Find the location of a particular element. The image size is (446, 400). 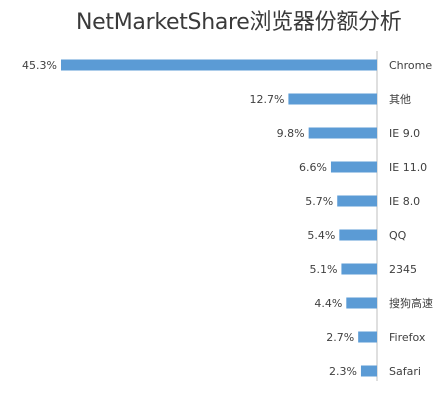

category-label: IE 11.0 is located at coordinates (408, 167).